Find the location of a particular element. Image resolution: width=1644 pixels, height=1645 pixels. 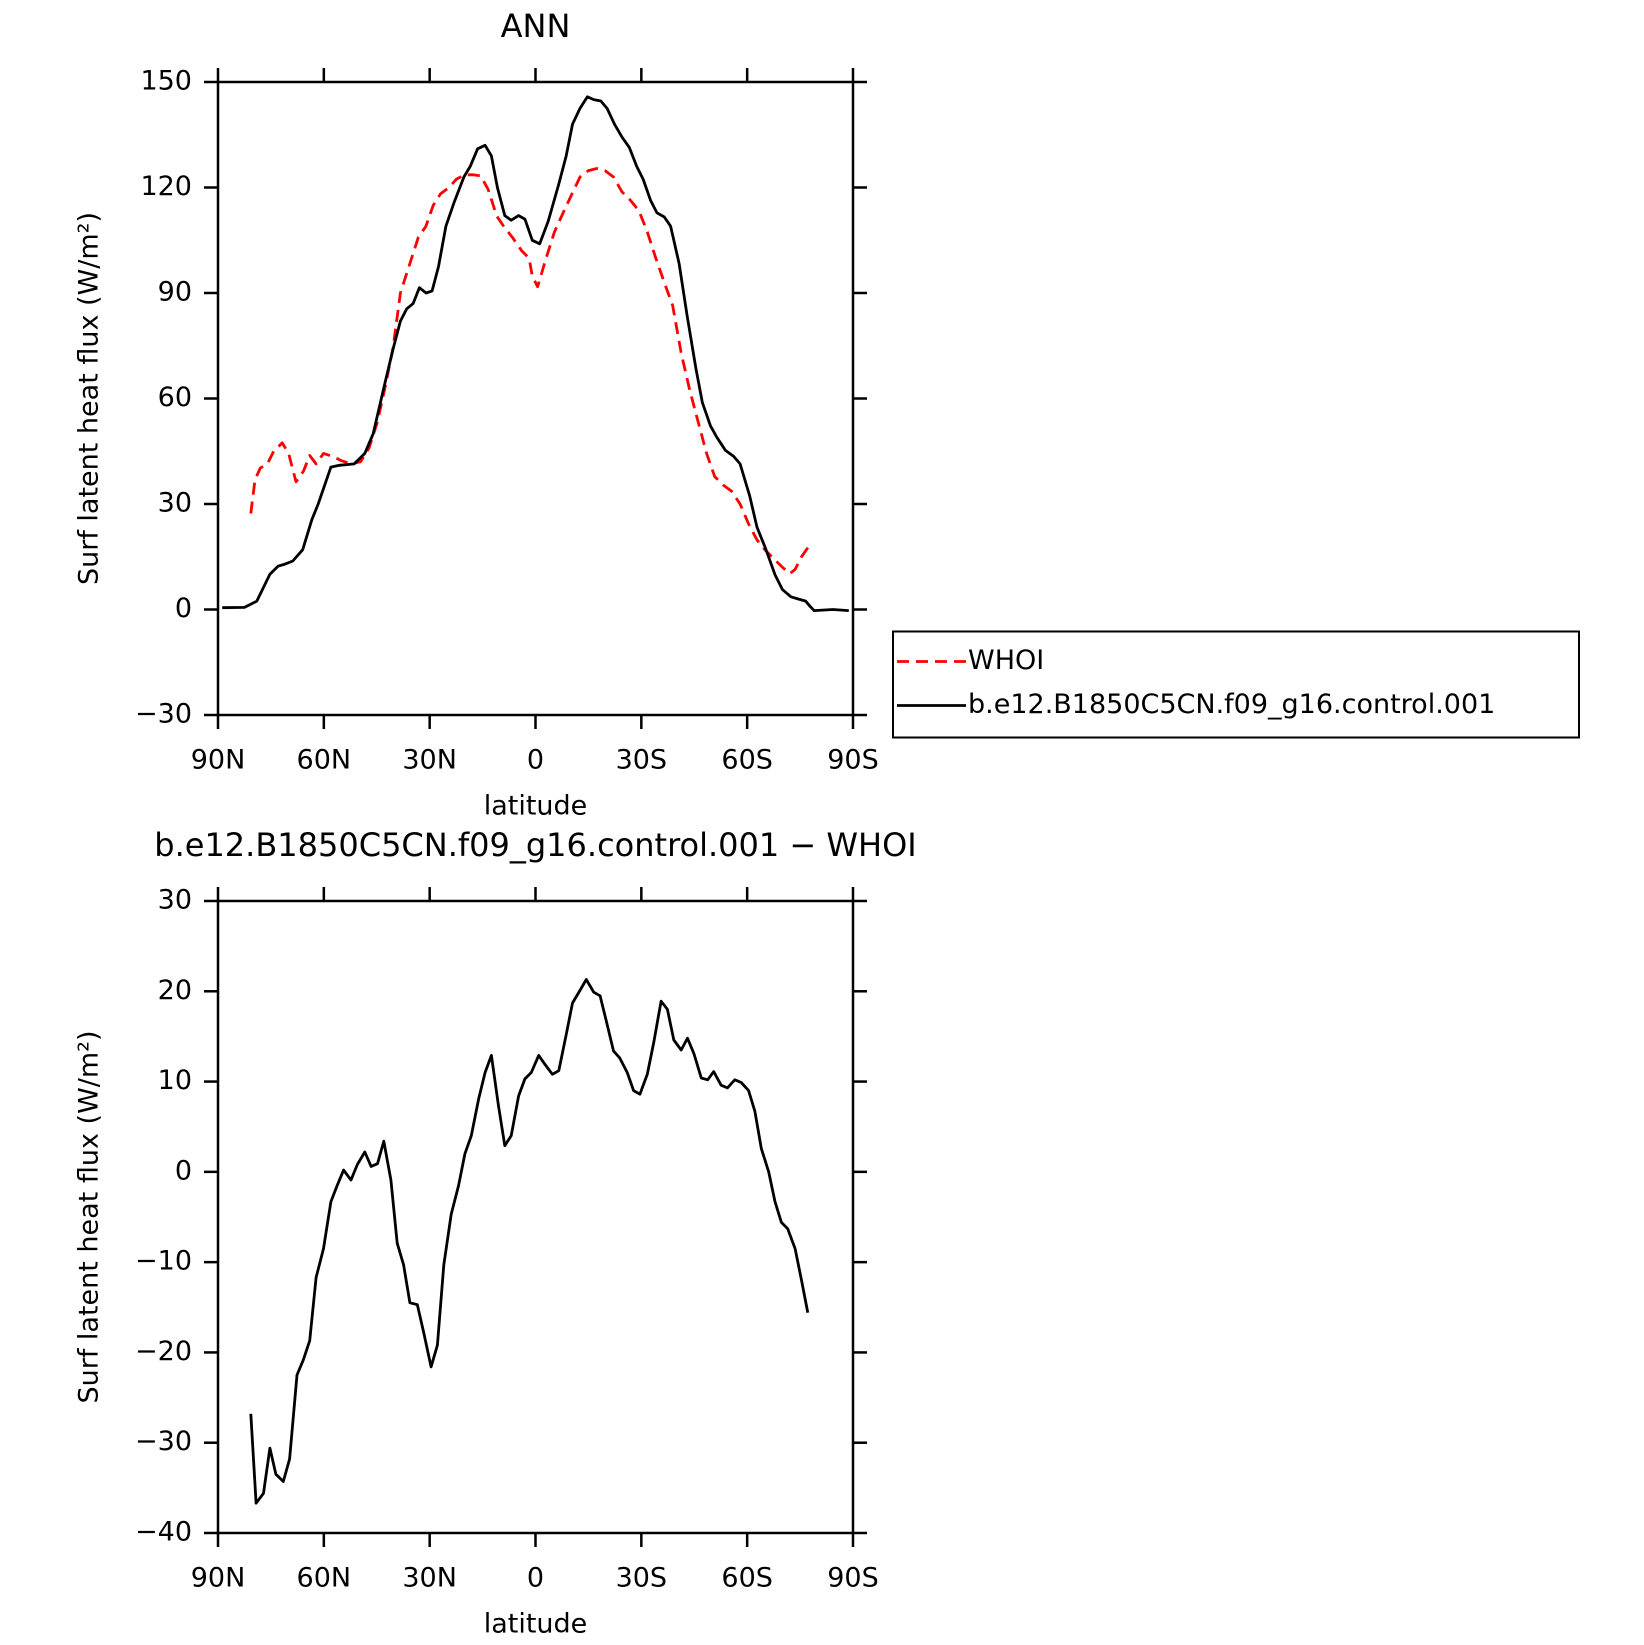

legend-label: b.e12.B1850C5CN.f09_g16.control.001 is located at coordinates (1231, 704).